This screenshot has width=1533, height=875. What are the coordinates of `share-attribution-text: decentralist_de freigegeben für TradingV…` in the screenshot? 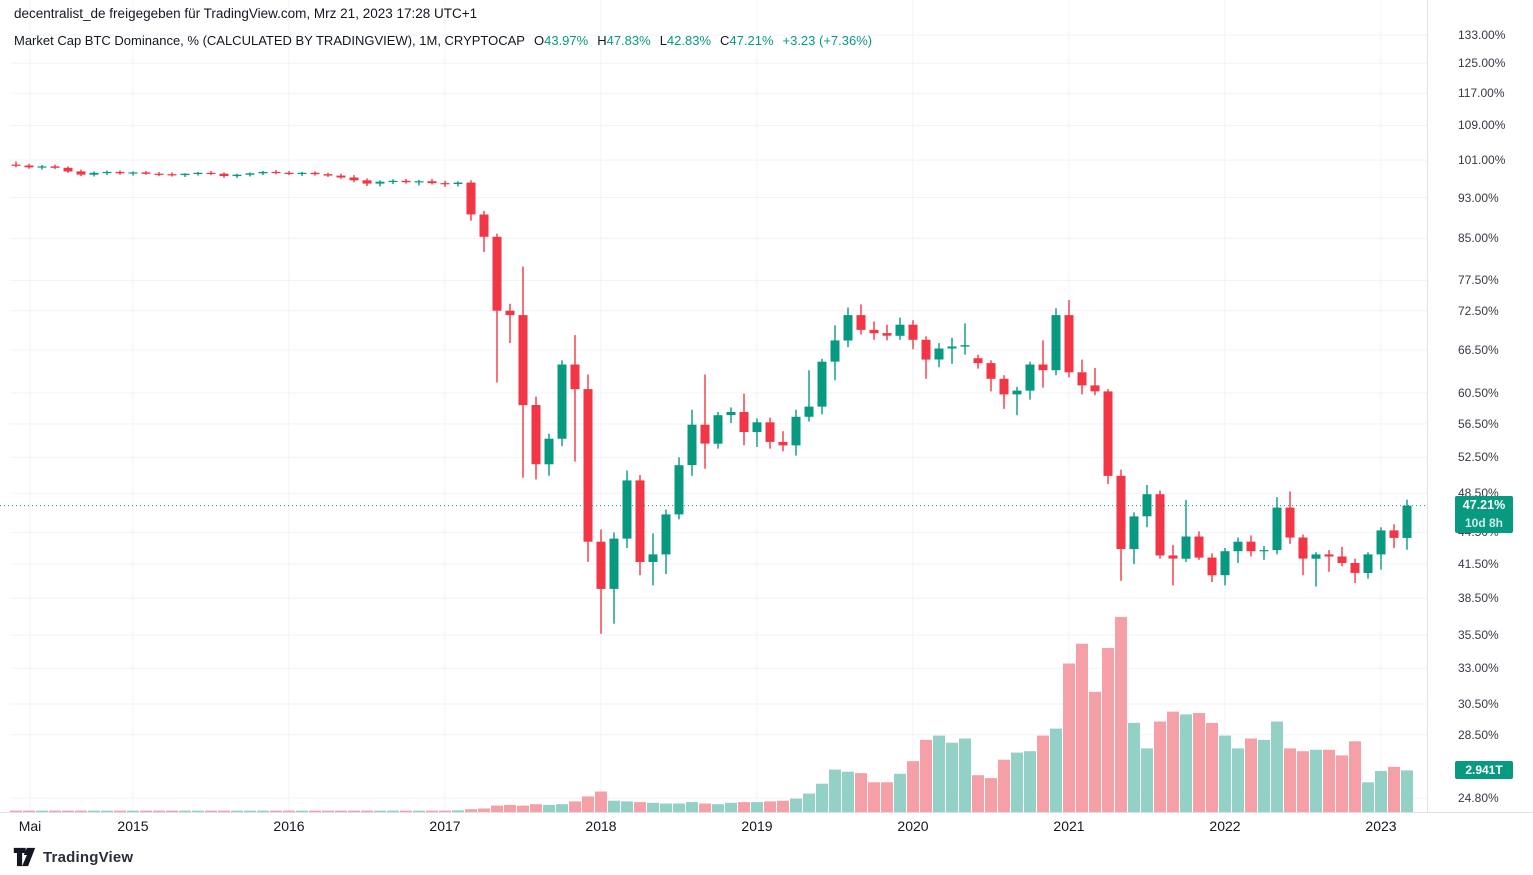 It's located at (246, 13).